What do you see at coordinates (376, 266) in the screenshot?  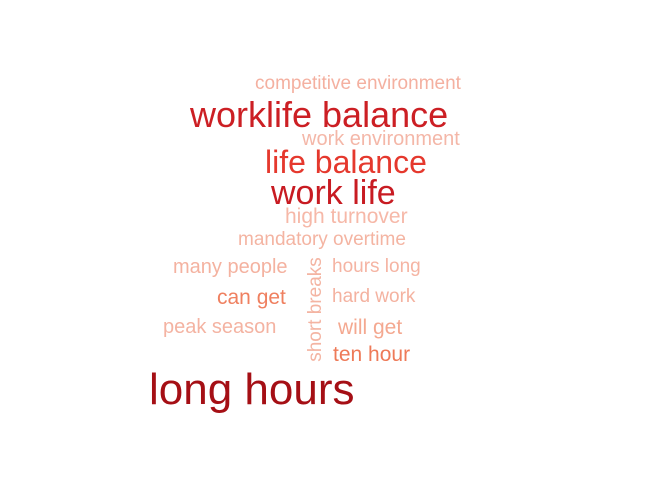 I see `word-hours-long: hours long` at bounding box center [376, 266].